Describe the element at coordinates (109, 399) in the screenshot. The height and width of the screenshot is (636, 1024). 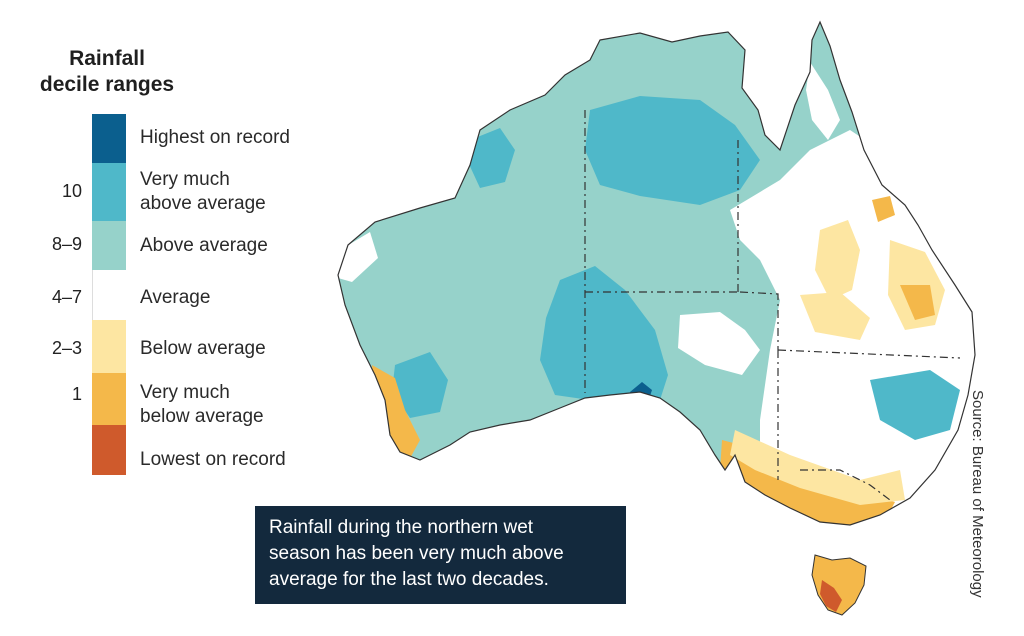
I see `legend-swatch-very-much-below` at that location.